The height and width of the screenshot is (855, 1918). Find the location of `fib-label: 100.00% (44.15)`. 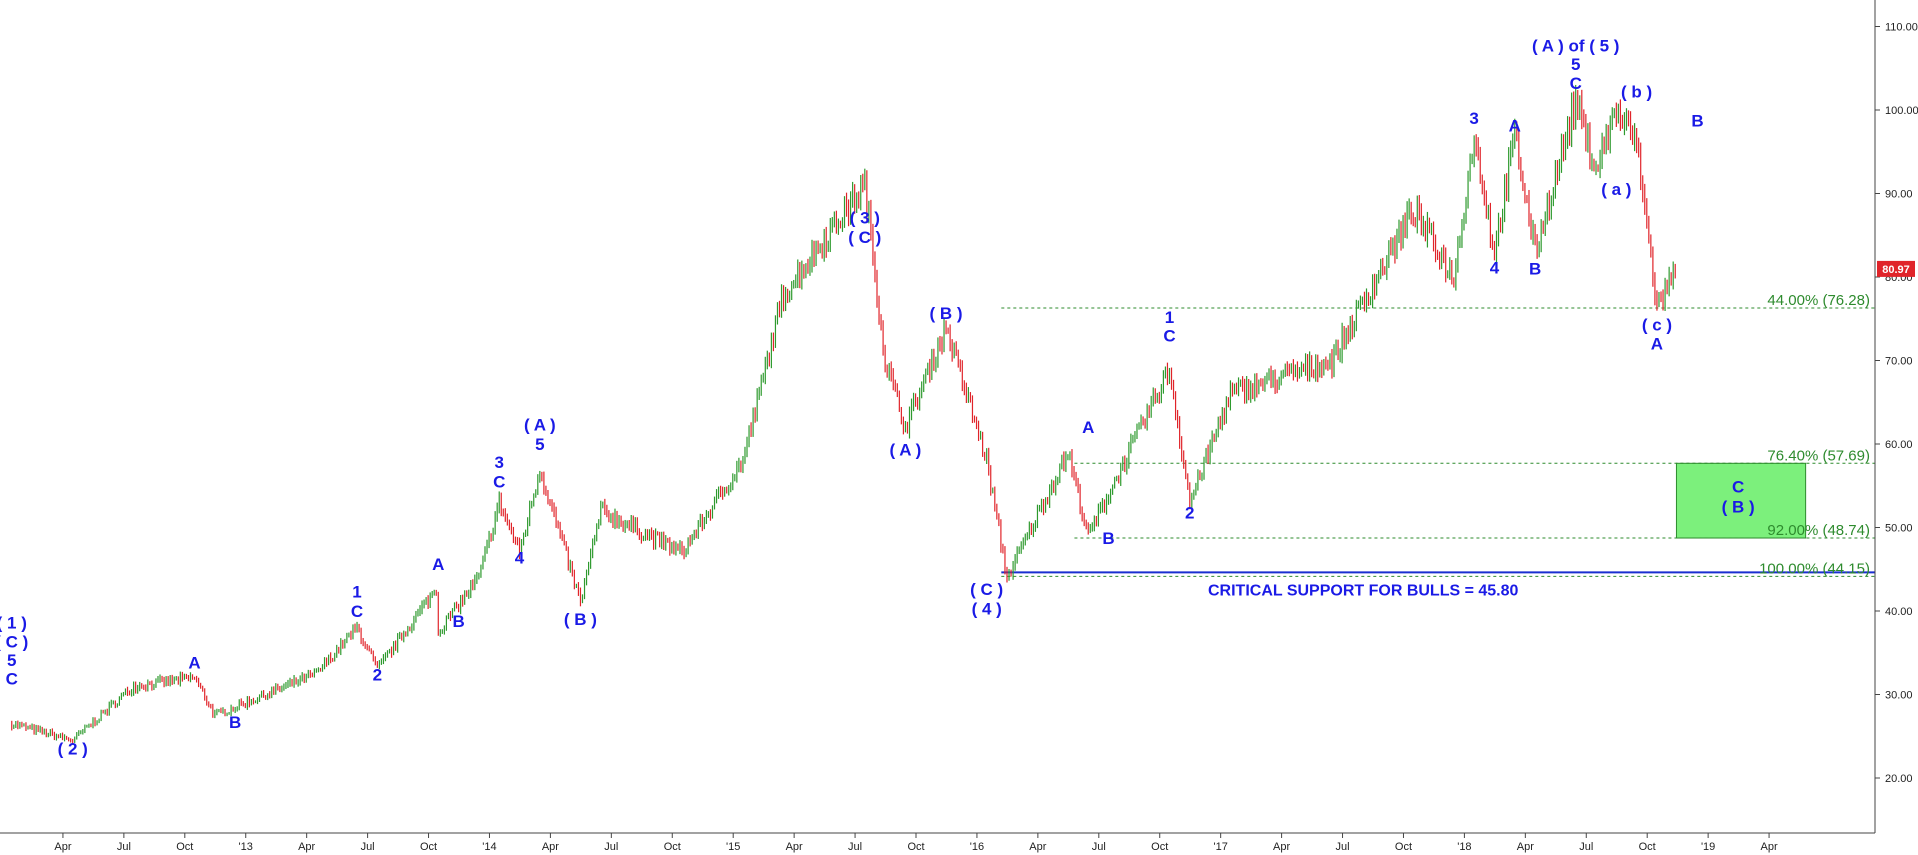

fib-label: 100.00% (44.15) is located at coordinates (1814, 568).